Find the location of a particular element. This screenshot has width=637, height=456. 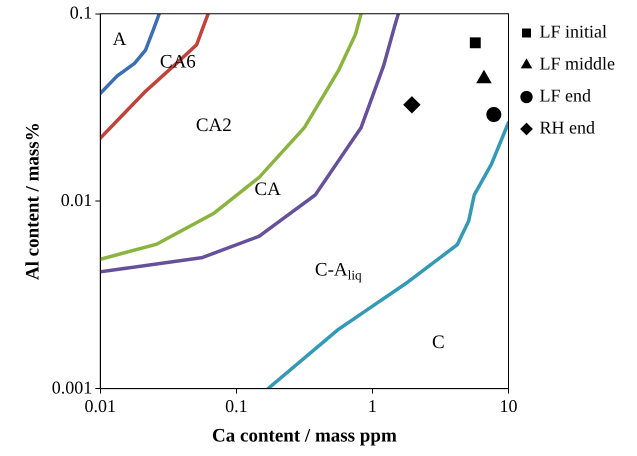

x-tick-label: 0.1 is located at coordinates (236, 406).